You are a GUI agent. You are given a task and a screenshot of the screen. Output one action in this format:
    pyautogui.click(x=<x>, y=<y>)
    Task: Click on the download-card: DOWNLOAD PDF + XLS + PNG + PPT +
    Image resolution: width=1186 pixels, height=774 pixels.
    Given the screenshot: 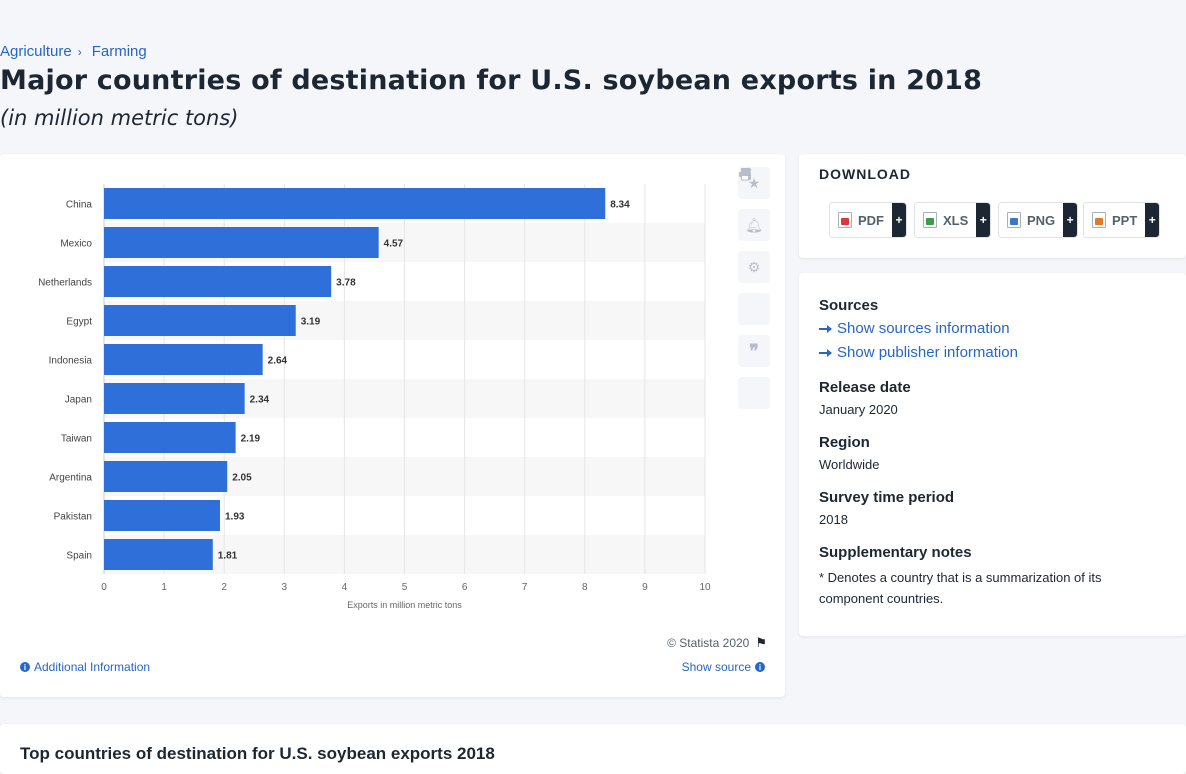 What is the action you would take?
    pyautogui.click(x=992, y=206)
    